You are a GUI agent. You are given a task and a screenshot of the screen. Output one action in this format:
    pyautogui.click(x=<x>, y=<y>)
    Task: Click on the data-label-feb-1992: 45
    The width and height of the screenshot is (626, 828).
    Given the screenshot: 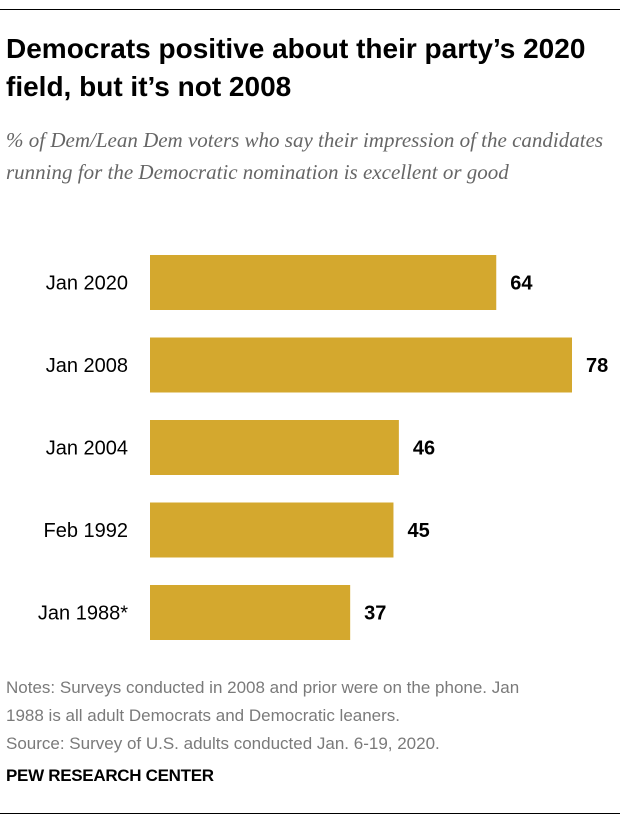 What is the action you would take?
    pyautogui.click(x=418, y=531)
    